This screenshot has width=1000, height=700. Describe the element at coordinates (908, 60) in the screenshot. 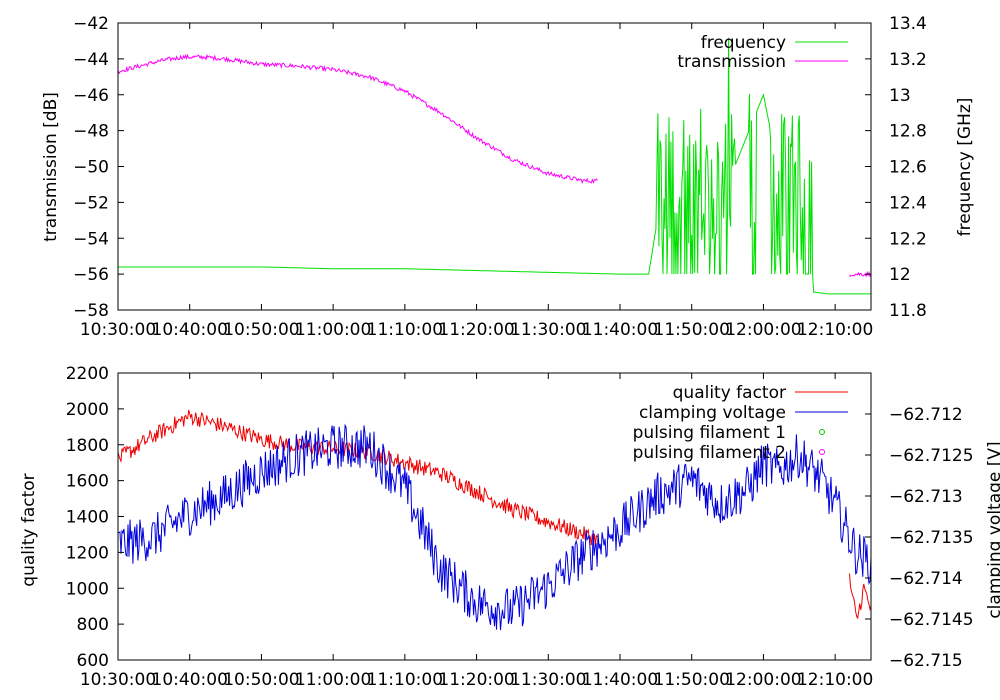

I see `y2-tick-label: 13.2` at that location.